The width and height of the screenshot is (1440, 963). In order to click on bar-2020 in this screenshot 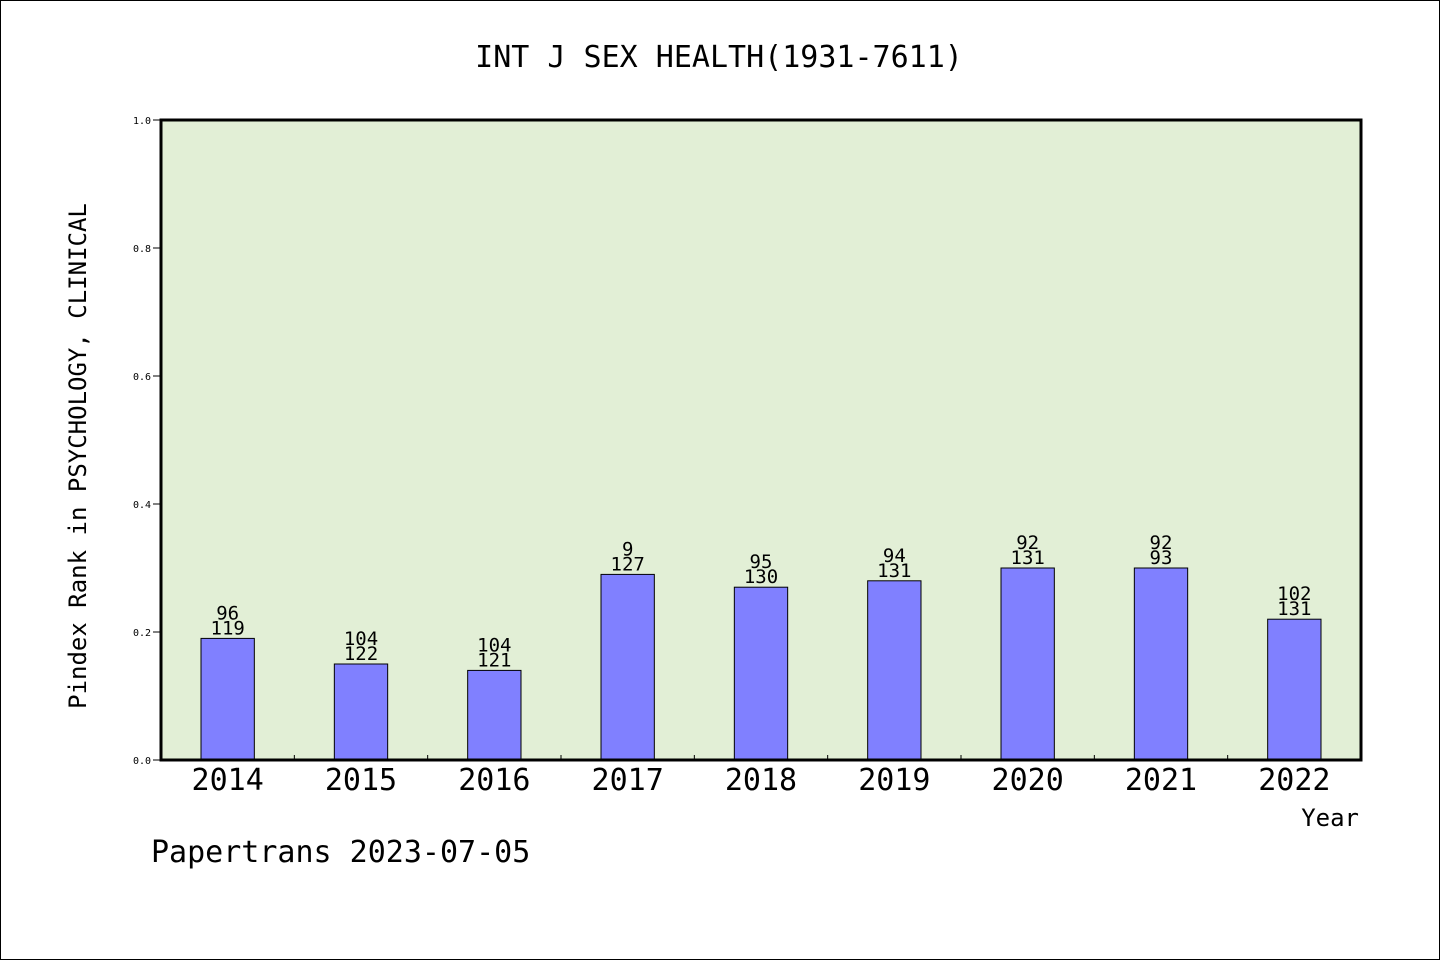, I will do `click(1027, 664)`.